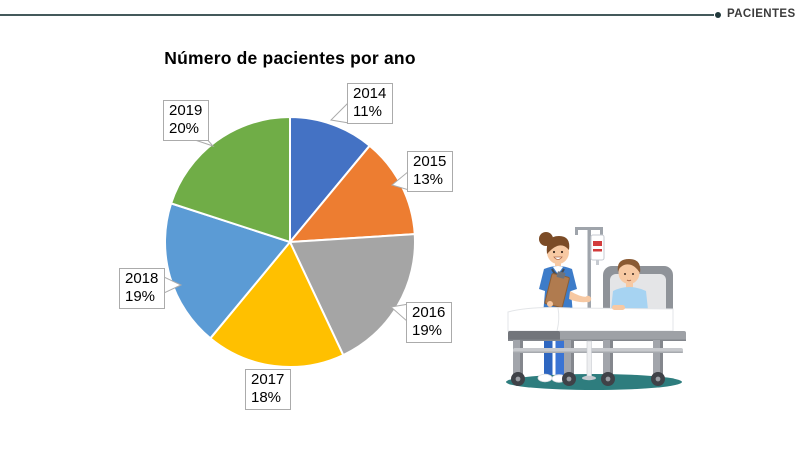 This screenshot has width=800, height=450. Describe the element at coordinates (629, 284) in the screenshot. I see `patient` at that location.